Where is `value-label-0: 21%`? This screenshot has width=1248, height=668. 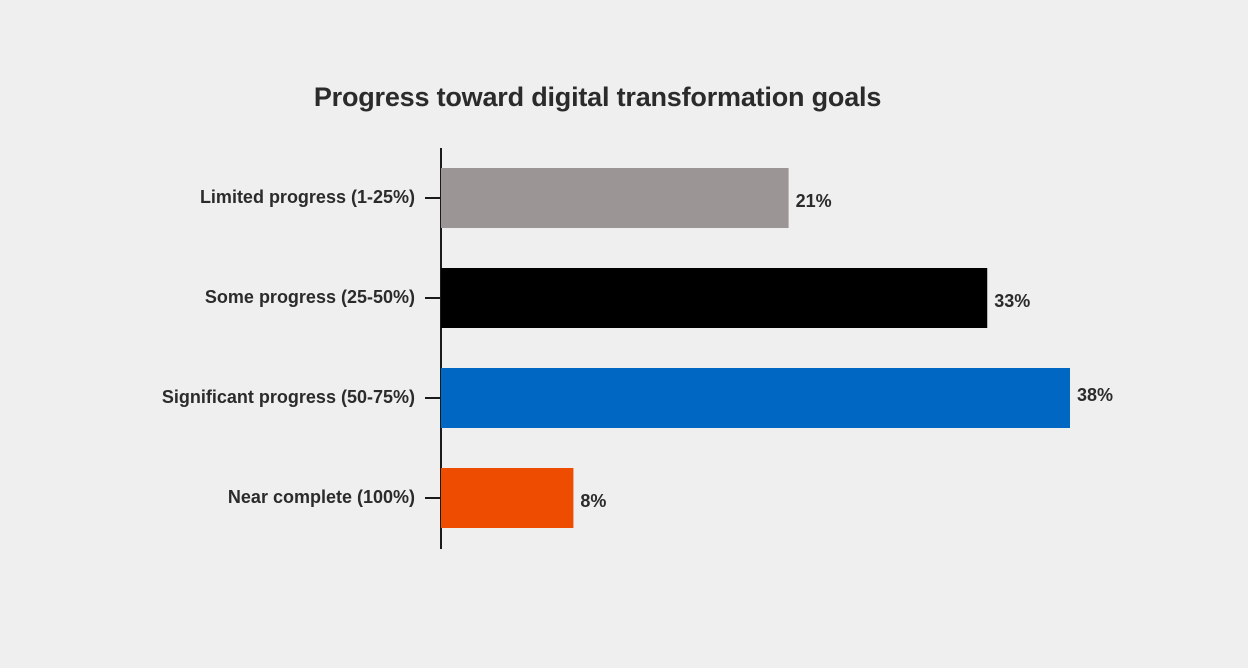
value-label-0: 21% is located at coordinates (814, 201).